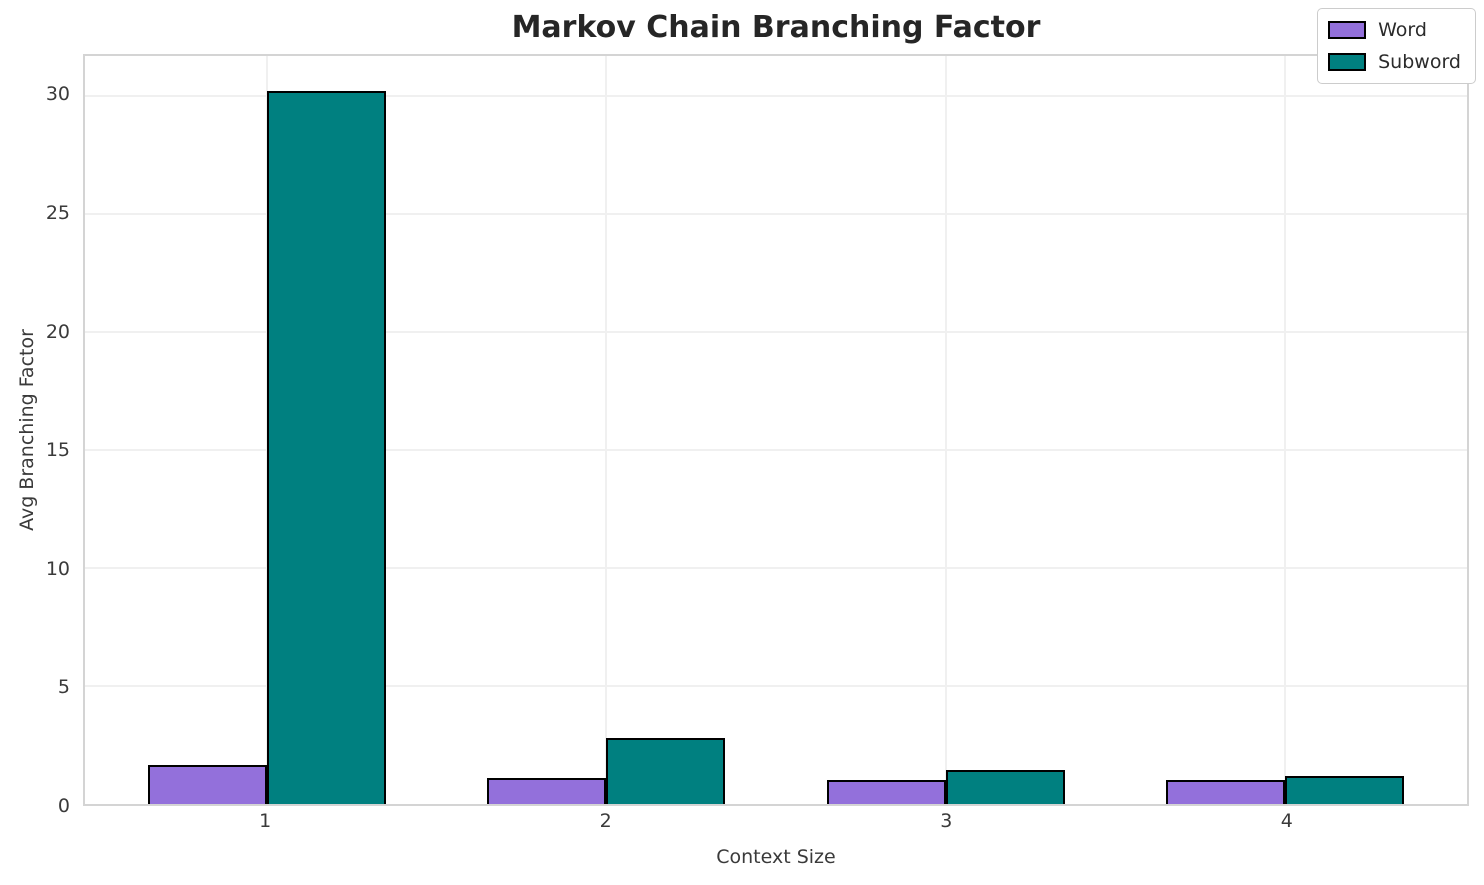 This screenshot has height=885, width=1484. Describe the element at coordinates (57, 568) in the screenshot. I see `y-tick-label: 10` at that location.